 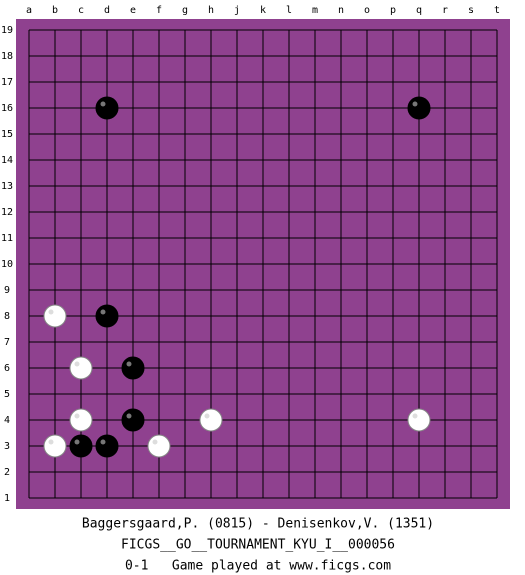 I want to click on row-label: 14, so click(x=7, y=160).